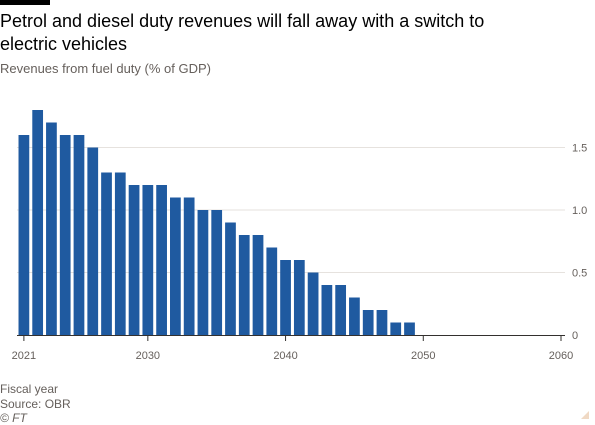 The image size is (595, 425). What do you see at coordinates (579, 211) in the screenshot?
I see `y-tick-label-2: 1.0` at bounding box center [579, 211].